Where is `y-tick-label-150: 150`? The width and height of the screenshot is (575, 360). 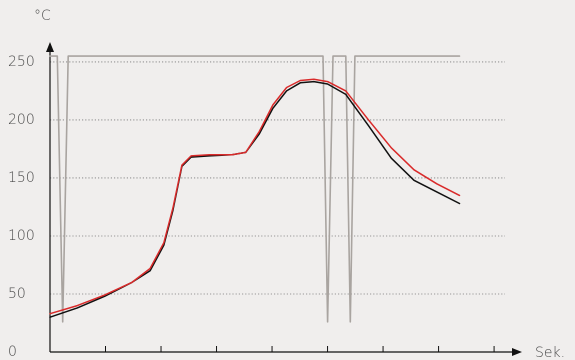 y-tick-label-150: 150 is located at coordinates (21, 178).